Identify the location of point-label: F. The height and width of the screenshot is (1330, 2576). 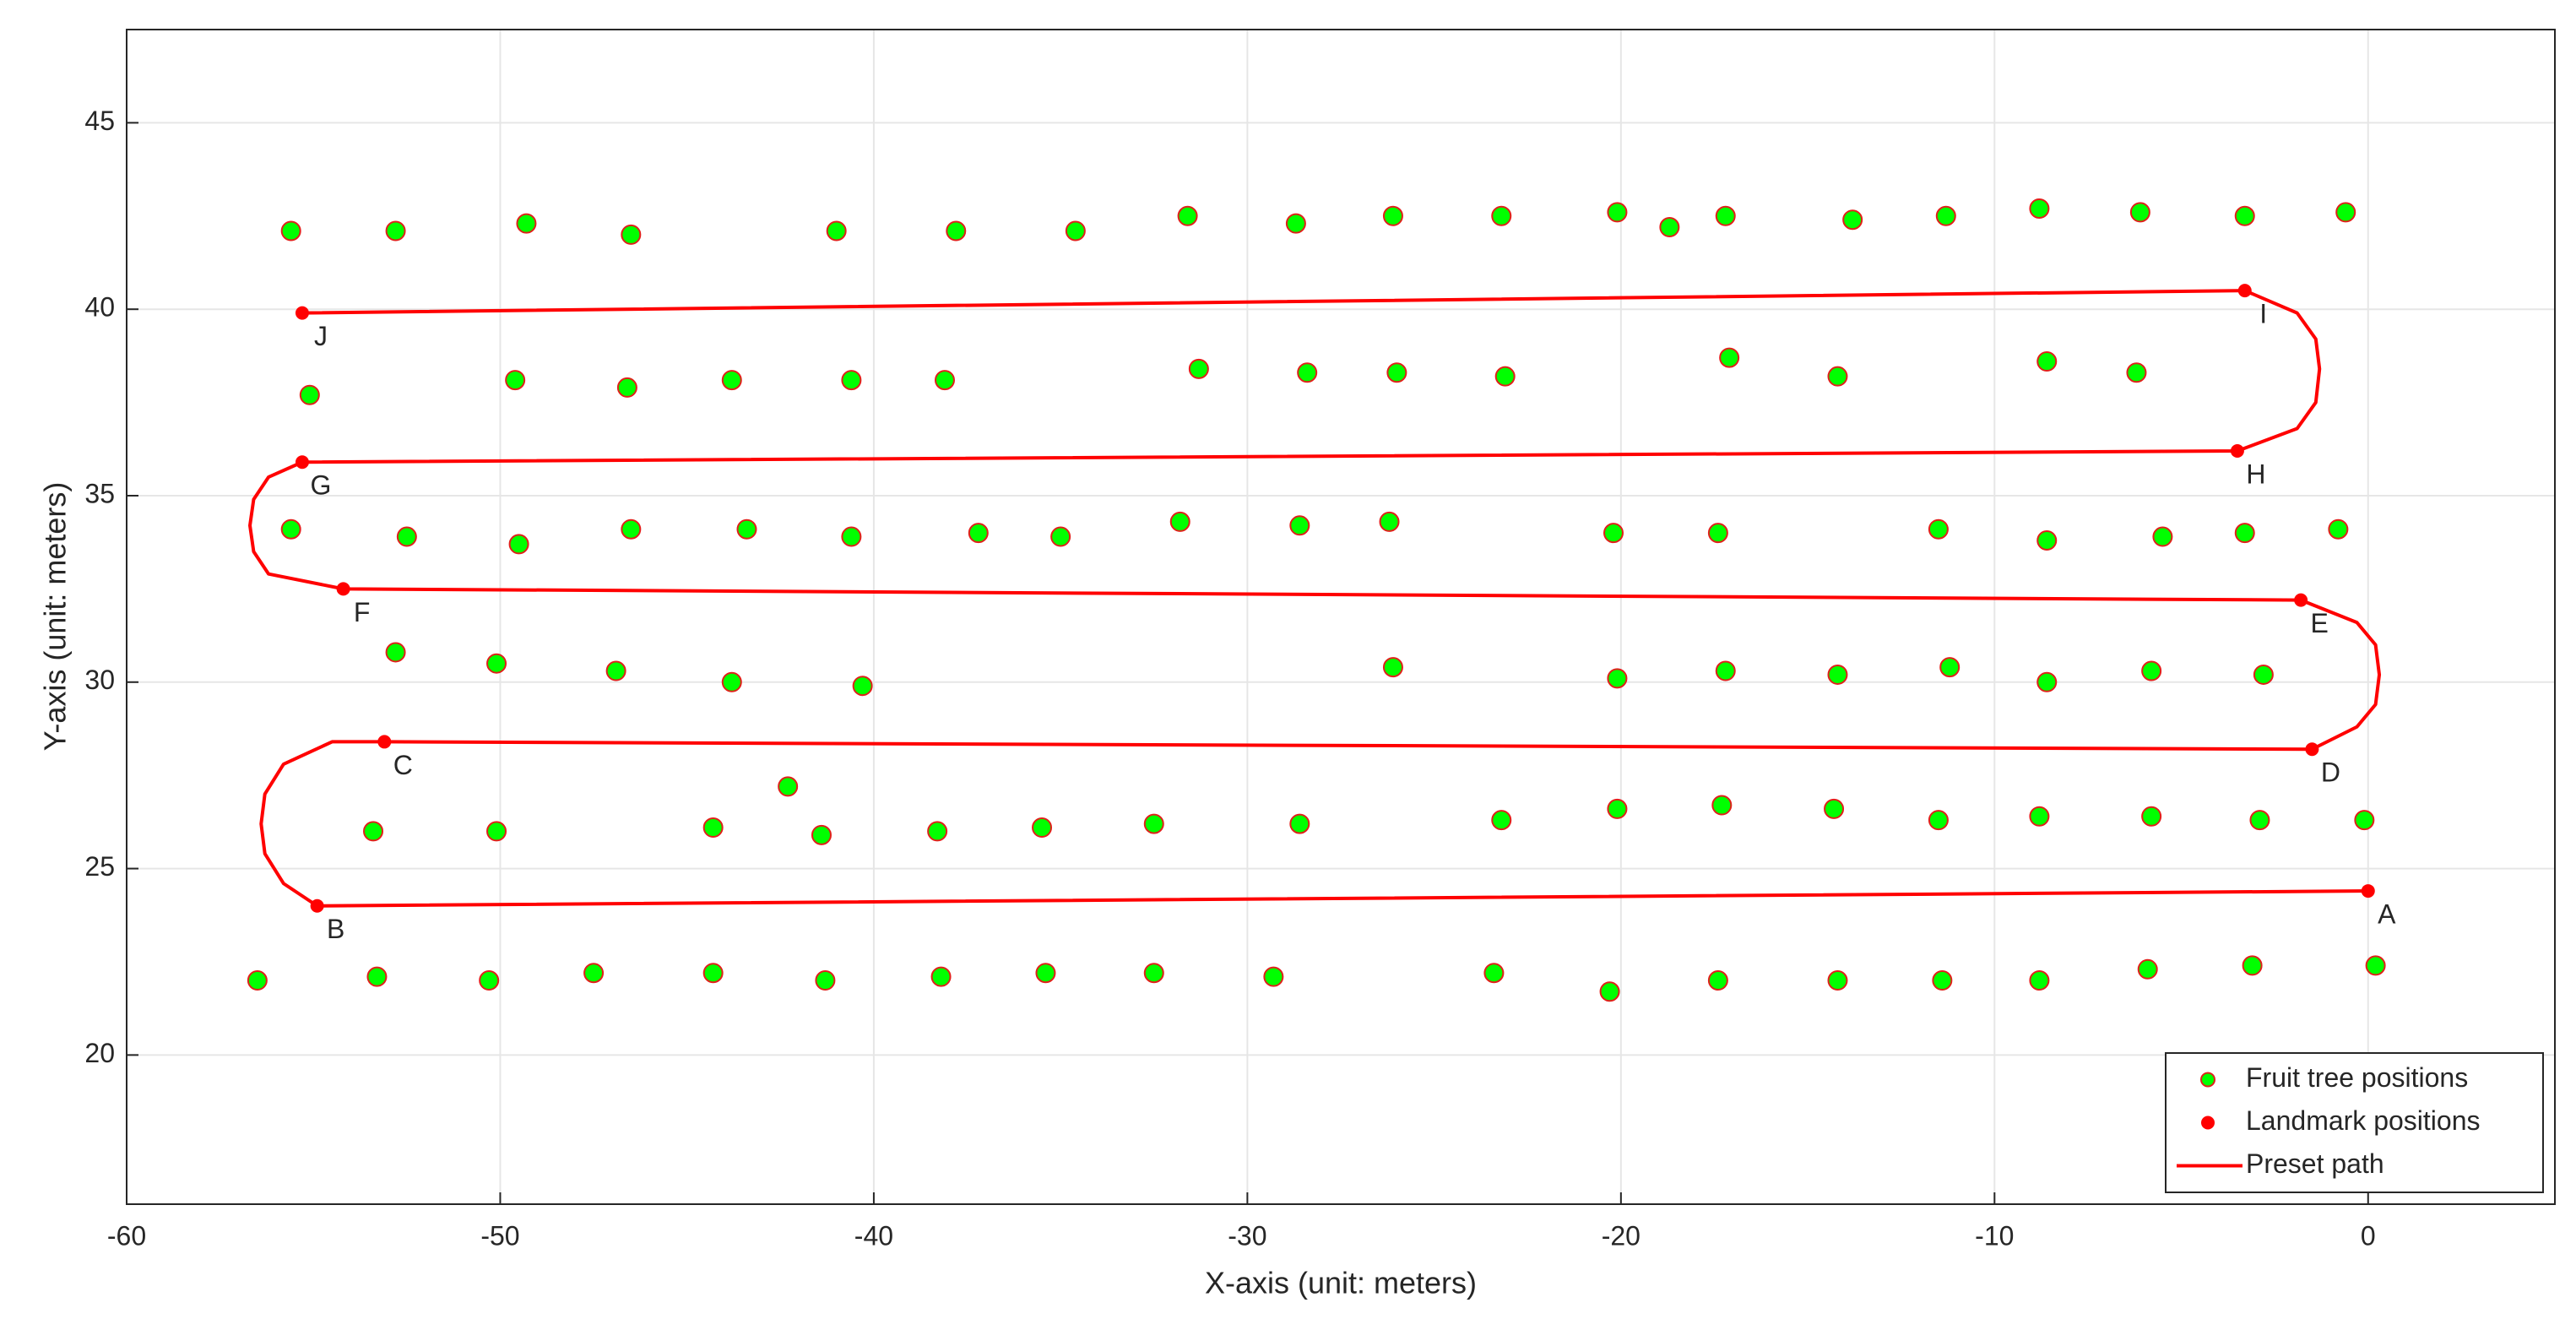
(363, 612).